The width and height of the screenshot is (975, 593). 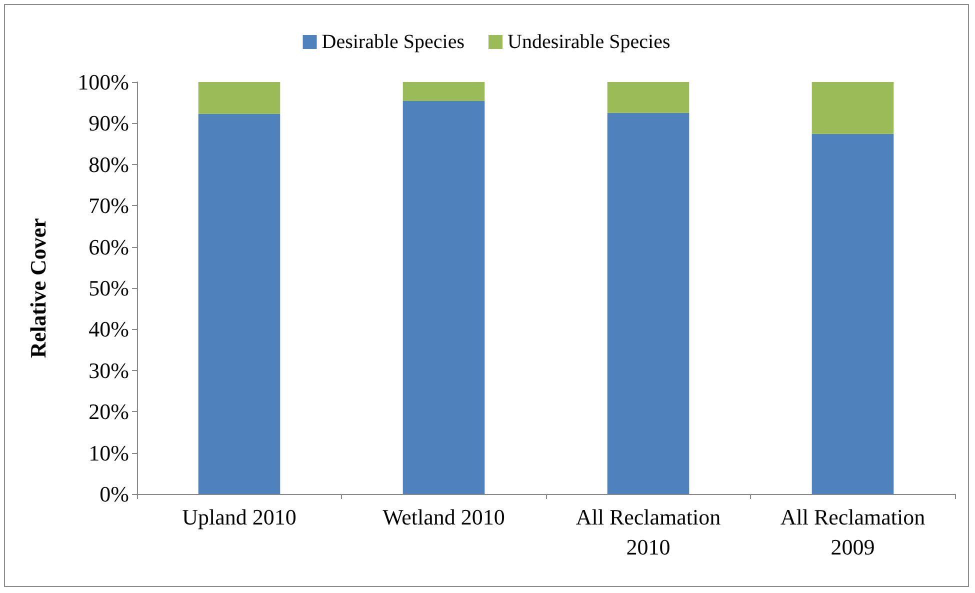 I want to click on y-tick-label: 100%, so click(x=103, y=82).